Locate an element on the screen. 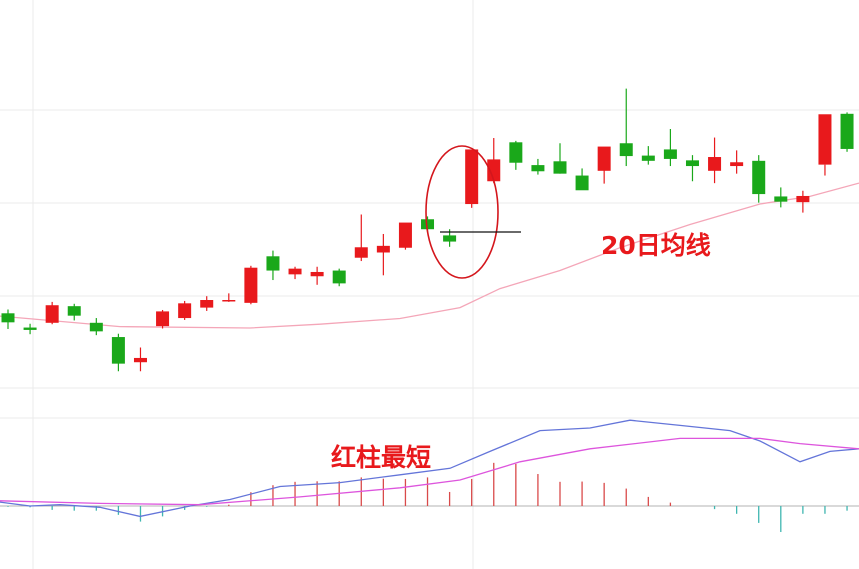 The image size is (859, 569). macd-dea-line is located at coordinates (429, 471).